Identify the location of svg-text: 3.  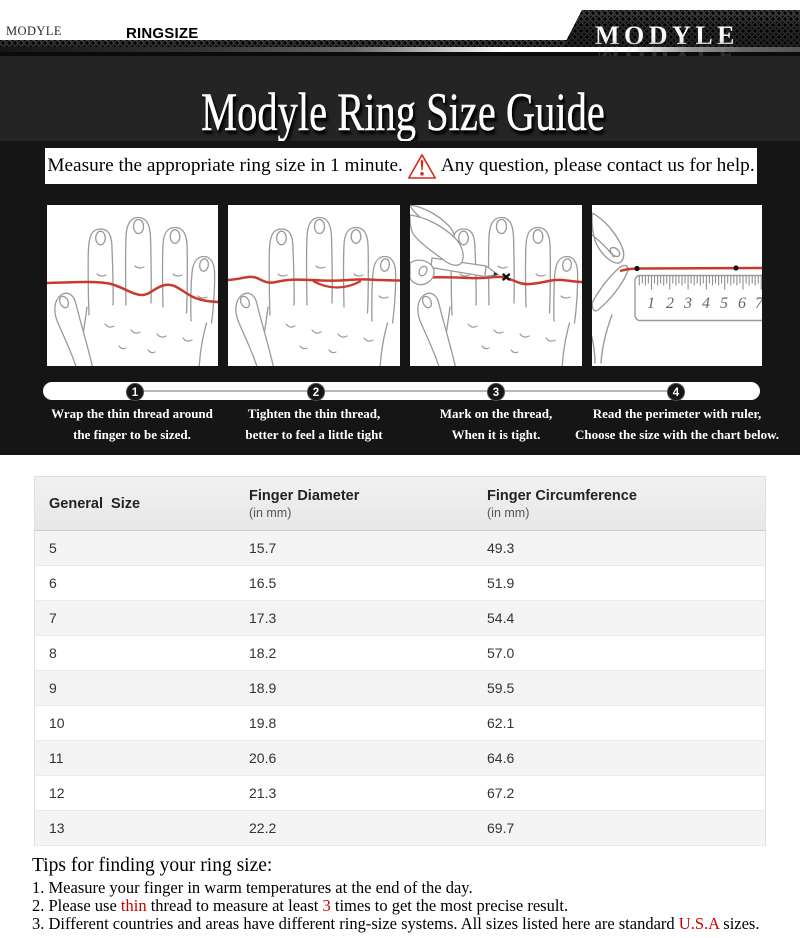
(687, 303).